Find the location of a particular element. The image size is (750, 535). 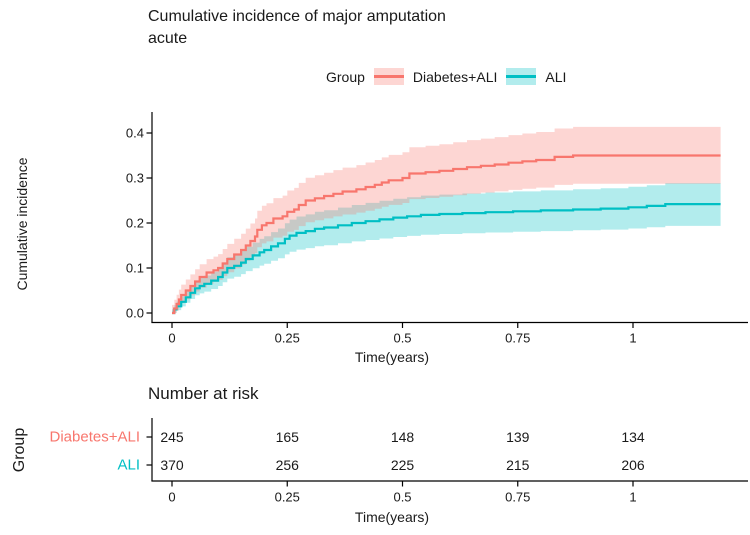

legend-key-ali is located at coordinates (521, 76).